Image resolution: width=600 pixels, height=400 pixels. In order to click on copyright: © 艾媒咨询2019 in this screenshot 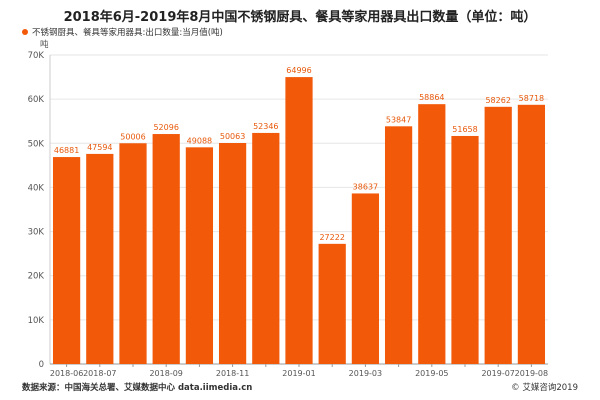, I will do `click(544, 388)`.